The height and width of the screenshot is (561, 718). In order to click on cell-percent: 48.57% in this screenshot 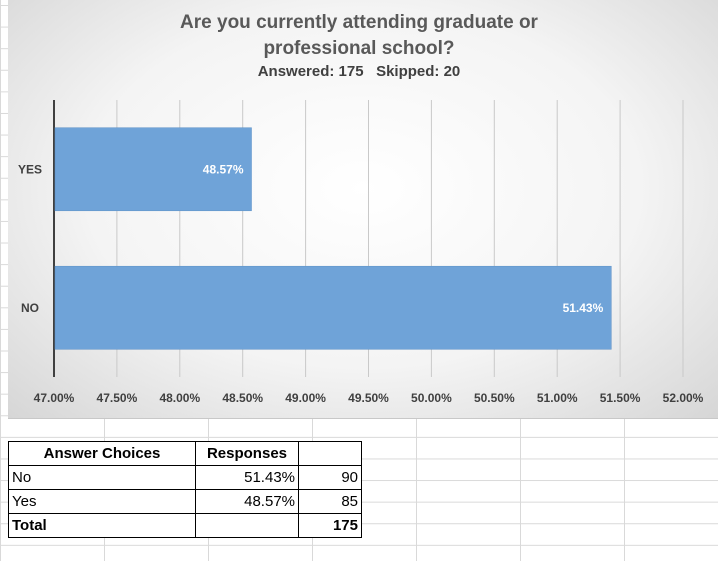, I will do `click(247, 501)`.